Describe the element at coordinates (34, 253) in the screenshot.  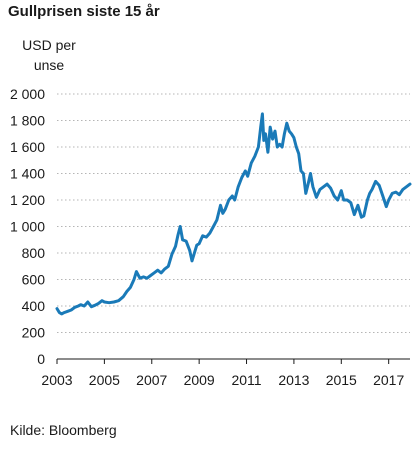
I see `y-tick-label: 800` at that location.